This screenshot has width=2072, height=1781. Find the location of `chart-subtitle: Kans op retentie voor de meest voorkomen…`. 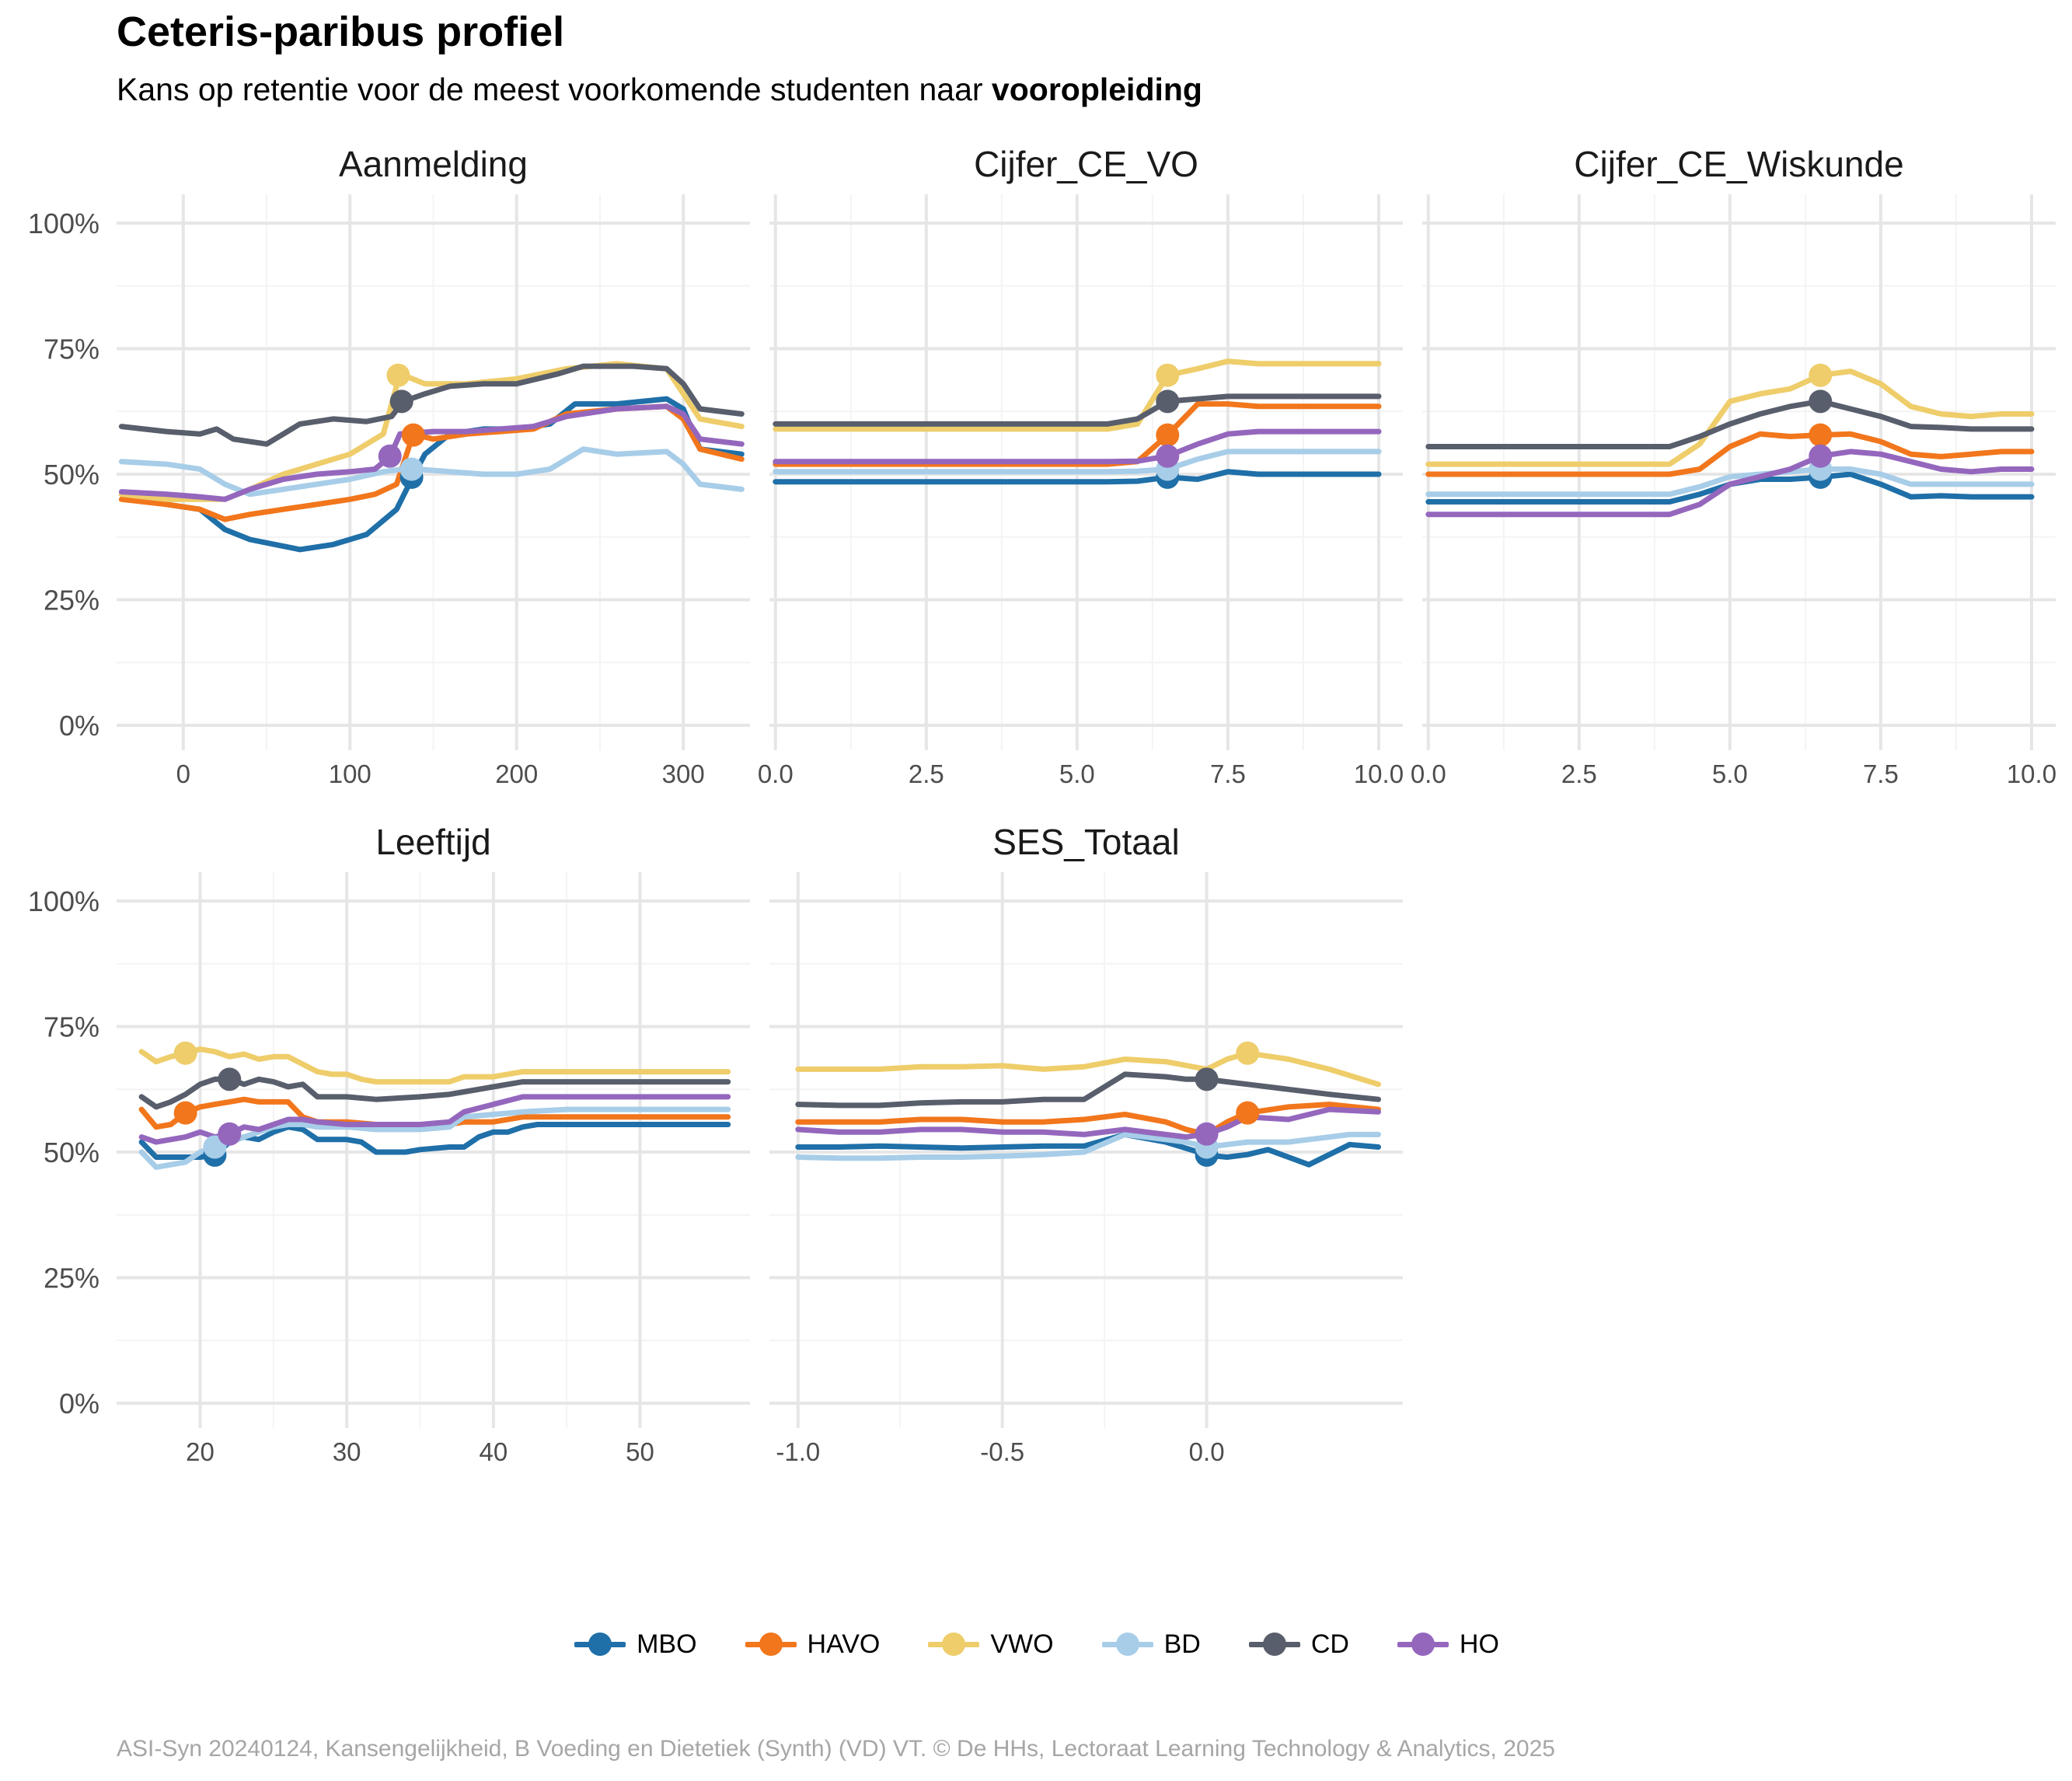

chart-subtitle: Kans op retentie voor de meest voorkomen… is located at coordinates (659, 90).